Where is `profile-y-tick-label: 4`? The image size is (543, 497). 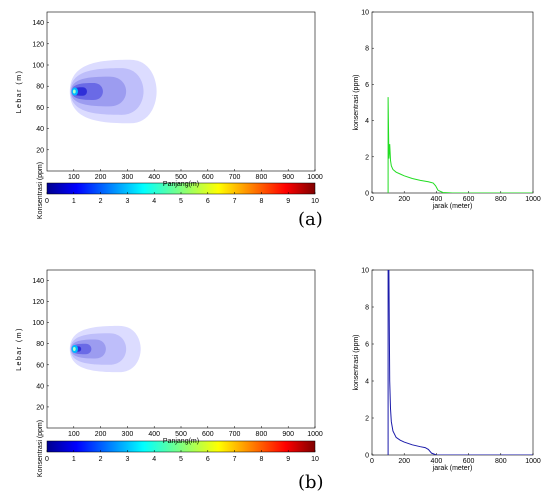
profile-y-tick-label: 4 is located at coordinates (367, 121).